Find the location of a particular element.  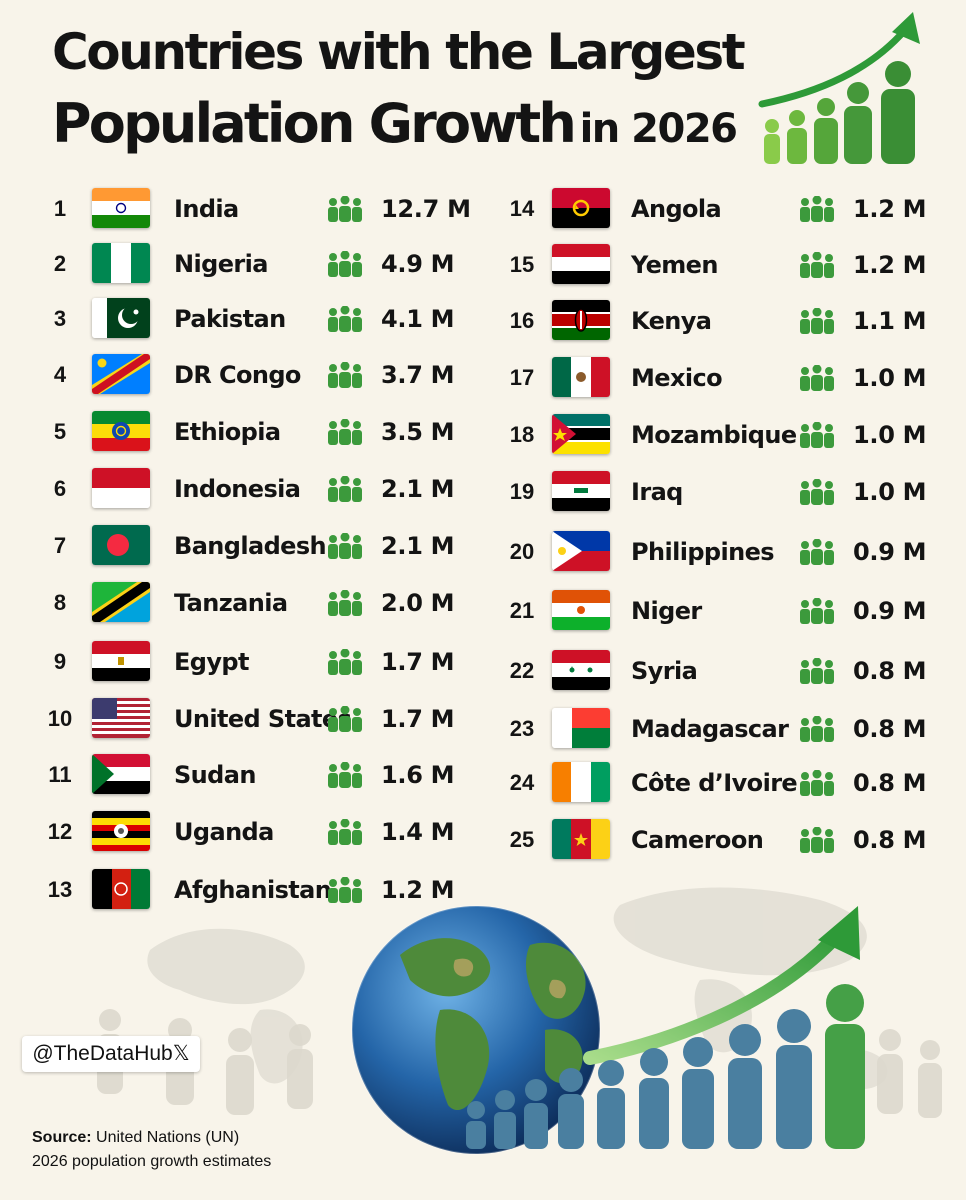

rank-number: 12 is located at coordinates (60, 831).